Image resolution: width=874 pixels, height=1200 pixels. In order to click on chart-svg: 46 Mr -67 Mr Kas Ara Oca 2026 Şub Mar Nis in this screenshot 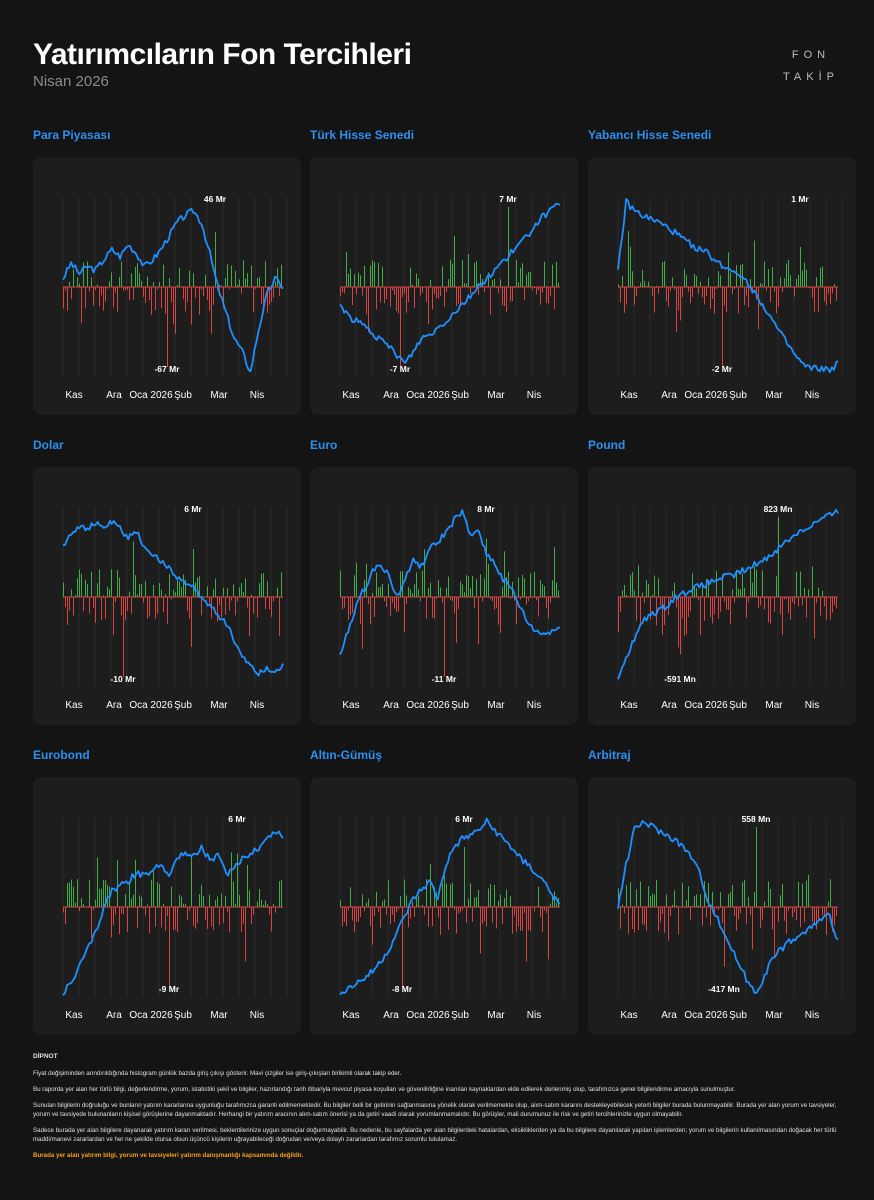, I will do `click(175, 297)`.